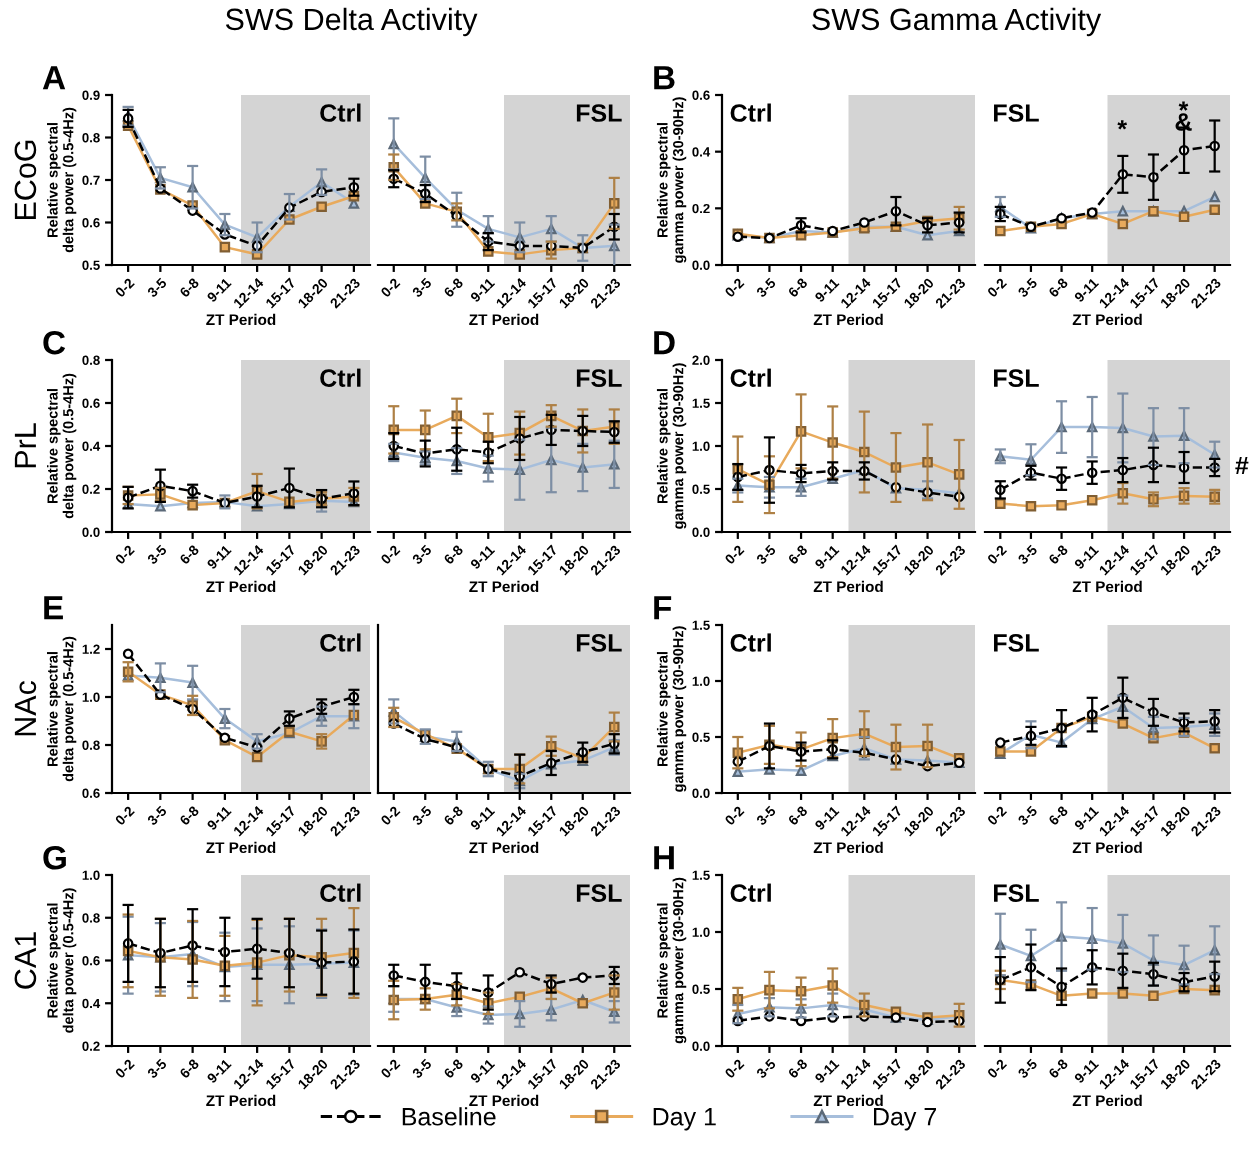  What do you see at coordinates (664, 343) in the screenshot?
I see `text: D` at bounding box center [664, 343].